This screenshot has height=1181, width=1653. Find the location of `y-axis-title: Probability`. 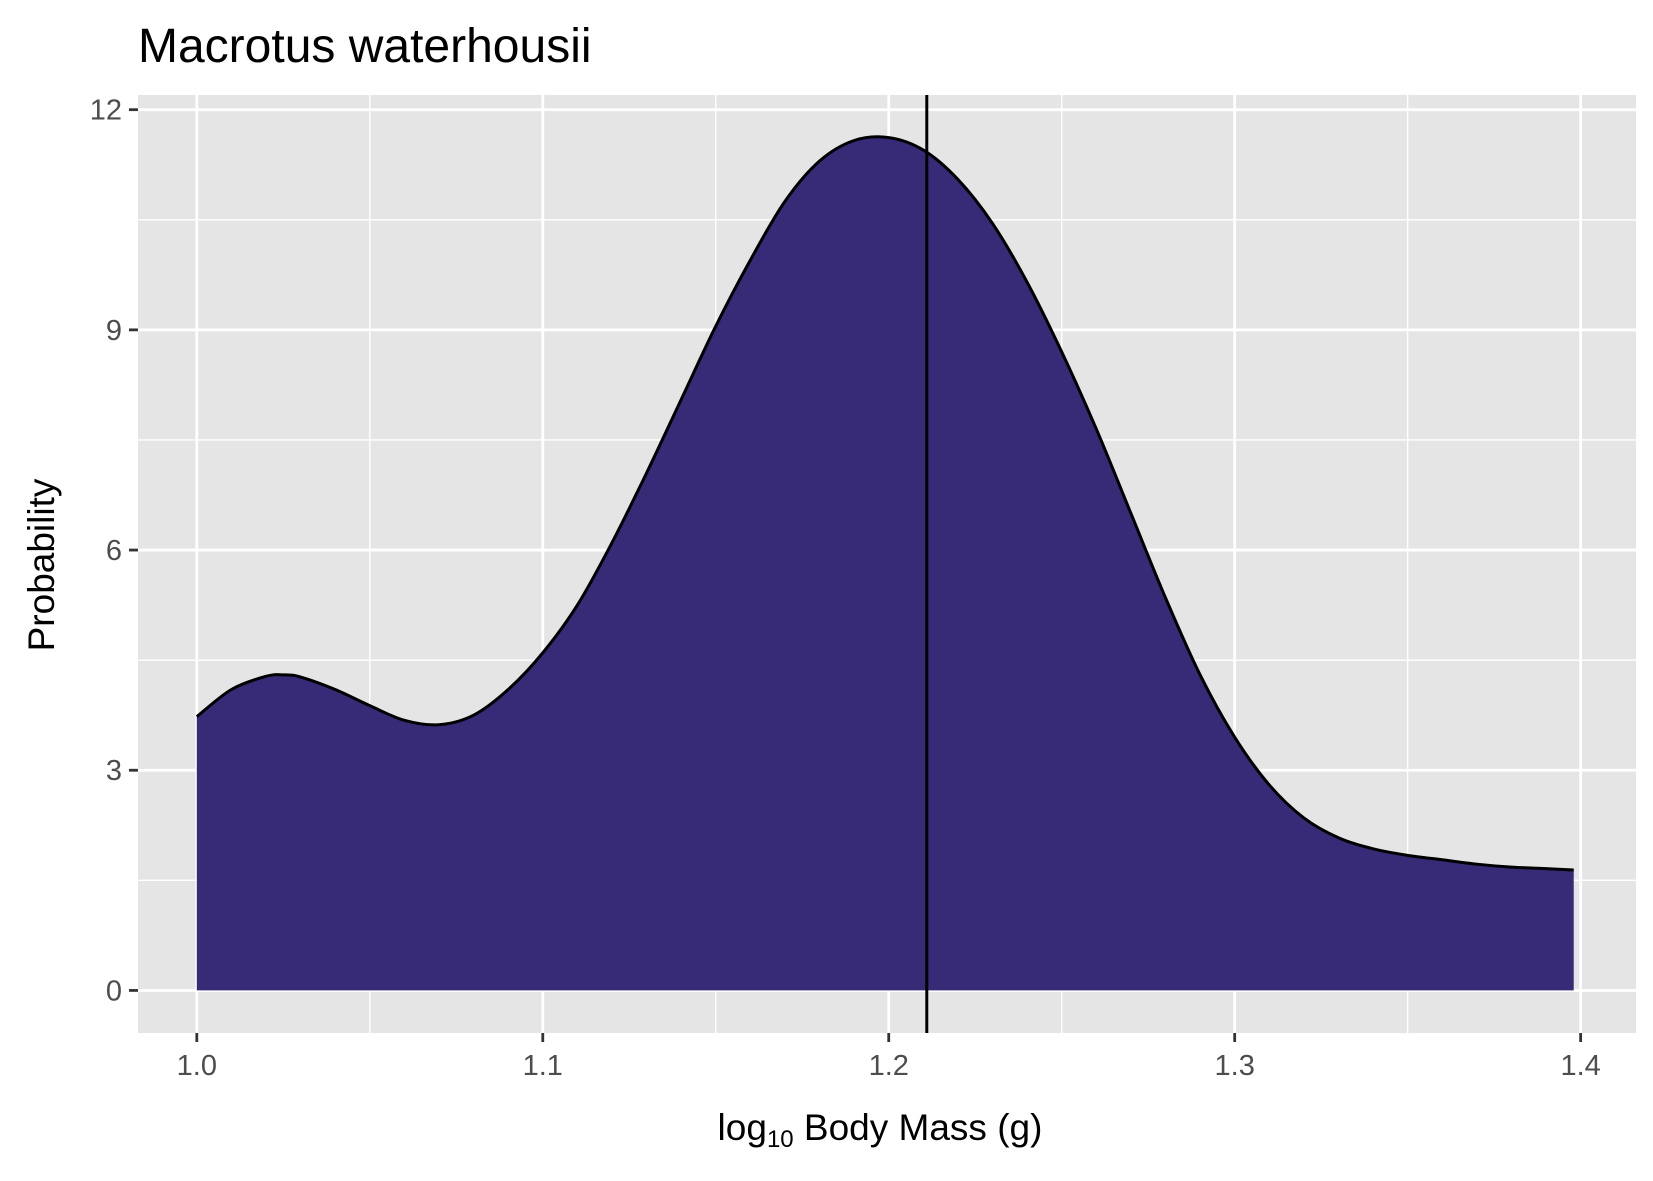

y-axis-title: Probability is located at coordinates (41, 564).